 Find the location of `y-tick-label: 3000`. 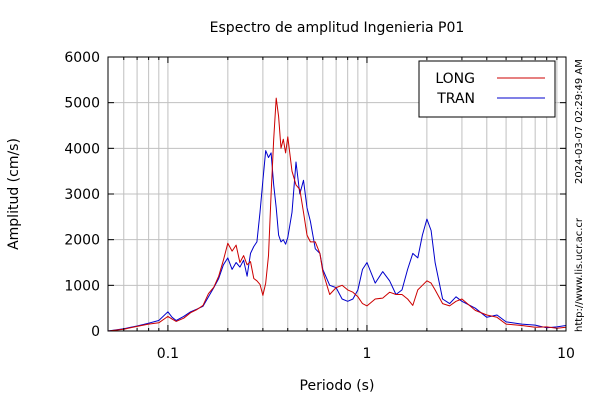

y-tick-label: 3000 is located at coordinates (82, 195).